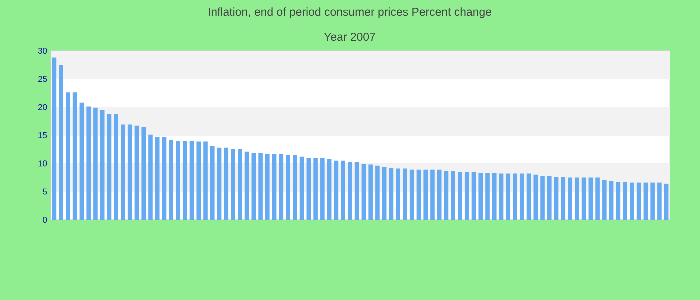 Image resolution: width=700 pixels, height=300 pixels. Describe the element at coordinates (45, 220) in the screenshot. I see `y-tick-label: 0` at that location.